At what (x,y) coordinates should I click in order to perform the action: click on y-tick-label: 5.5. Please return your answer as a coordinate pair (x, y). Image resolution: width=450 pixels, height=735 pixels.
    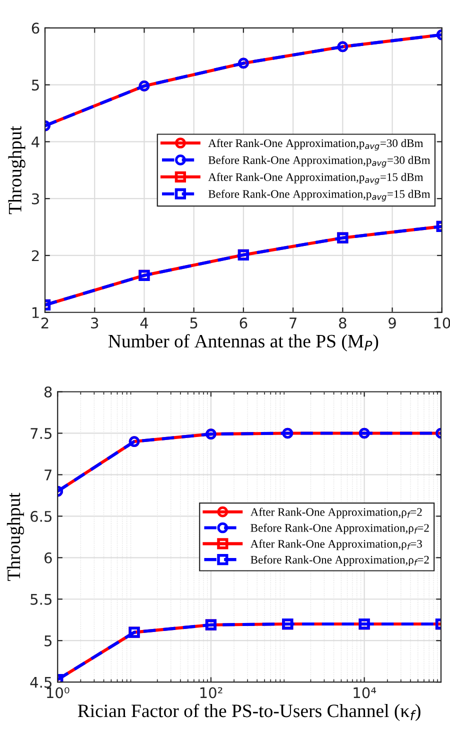
    Looking at the image, I should click on (41, 599).